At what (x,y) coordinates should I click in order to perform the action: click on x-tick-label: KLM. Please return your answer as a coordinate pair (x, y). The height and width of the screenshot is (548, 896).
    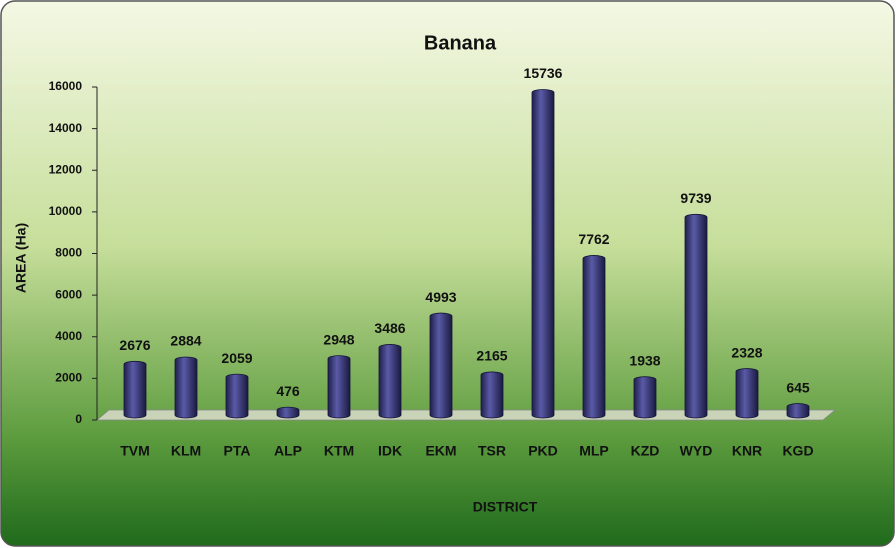
    Looking at the image, I should click on (186, 451).